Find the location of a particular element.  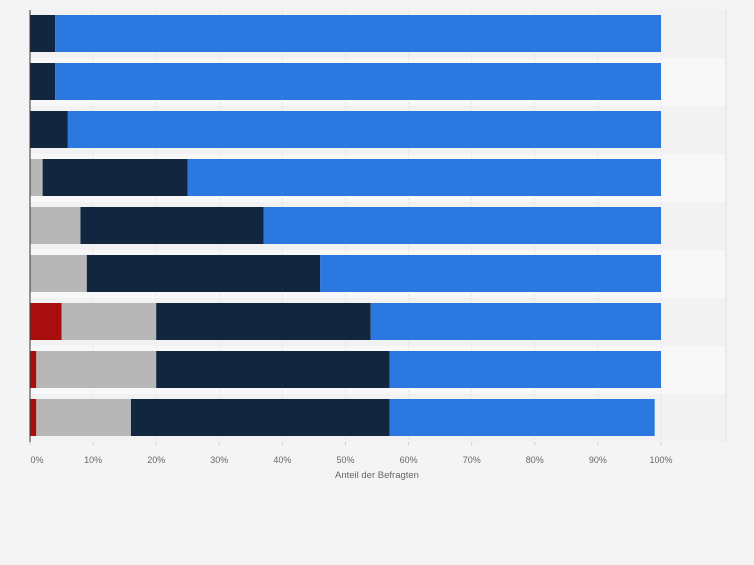

bar-segment-row6-series2 is located at coordinates (58, 273).